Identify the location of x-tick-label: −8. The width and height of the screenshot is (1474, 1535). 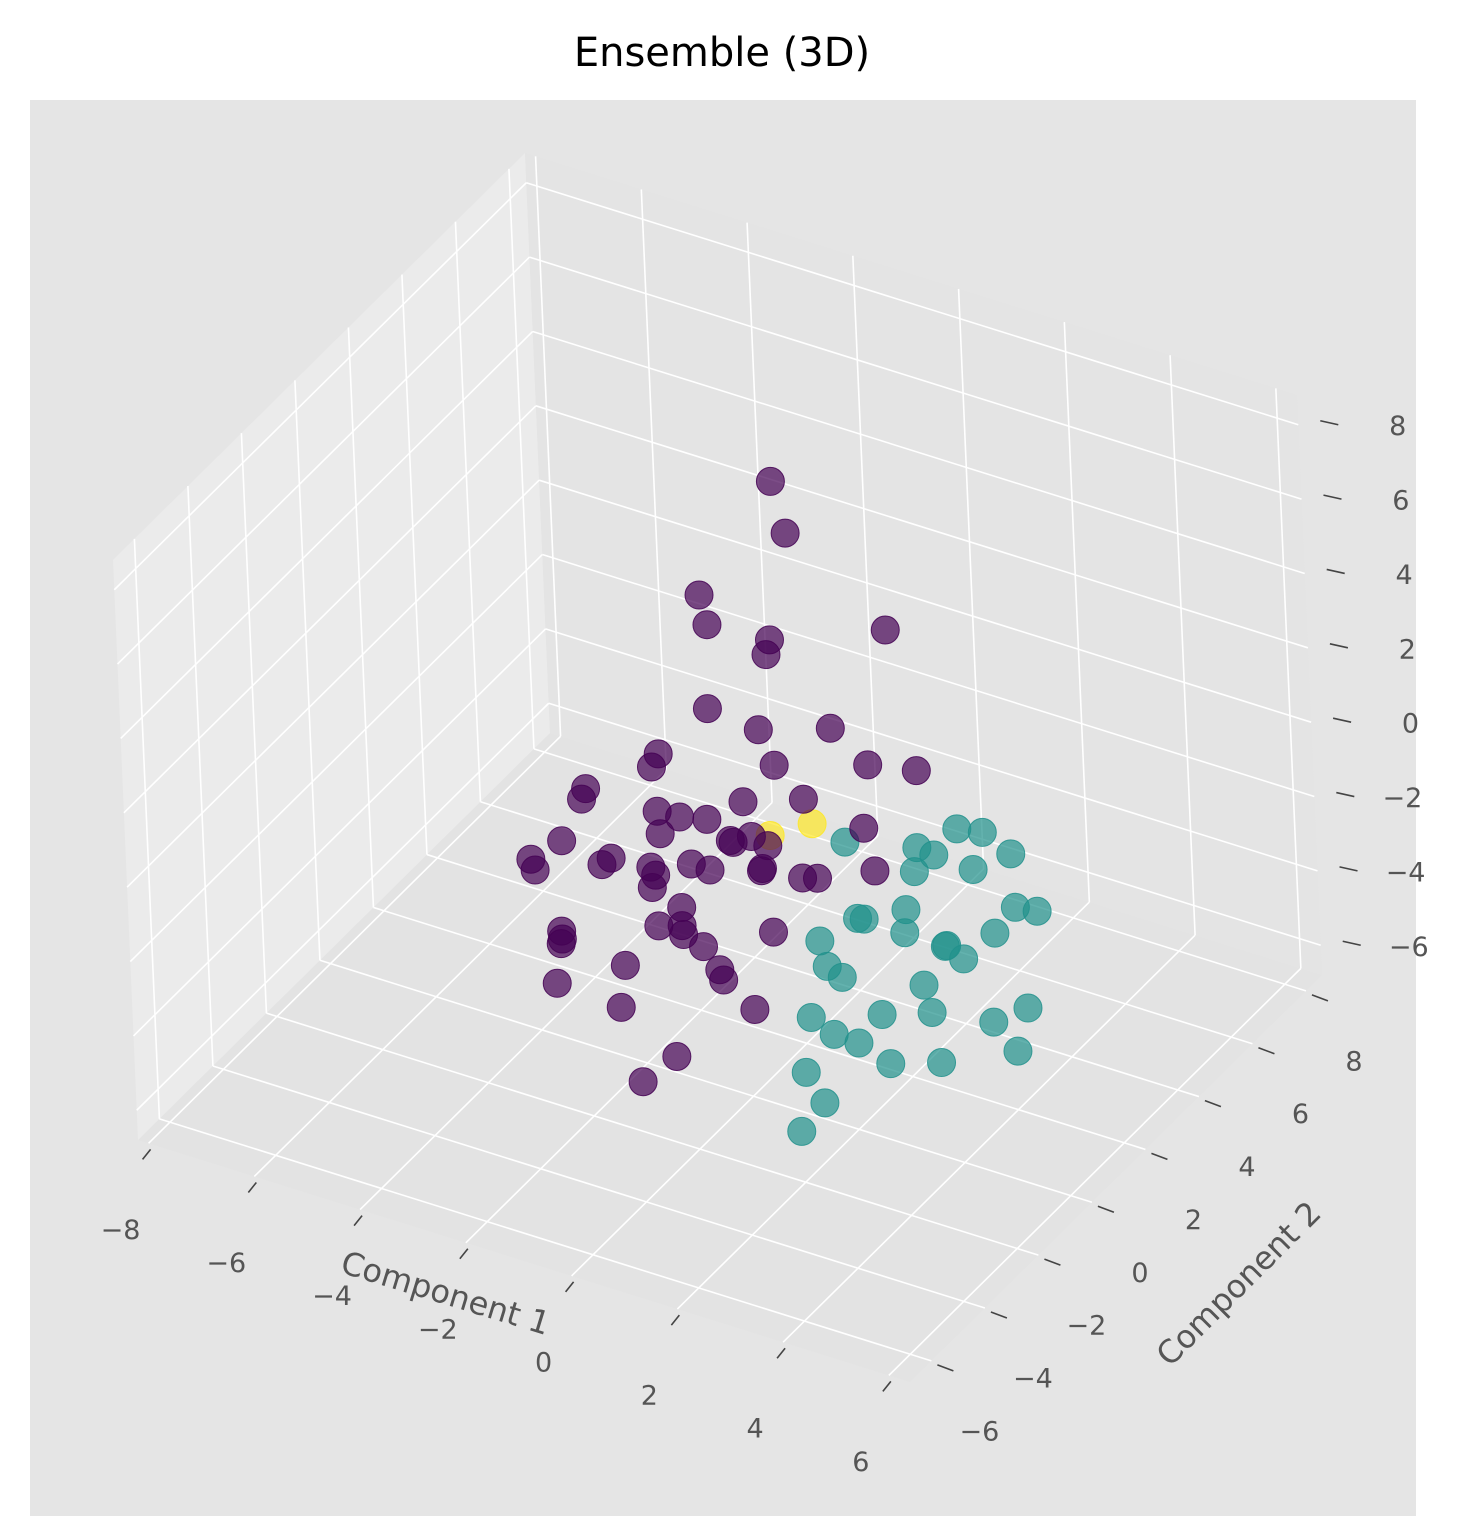
(121, 1230).